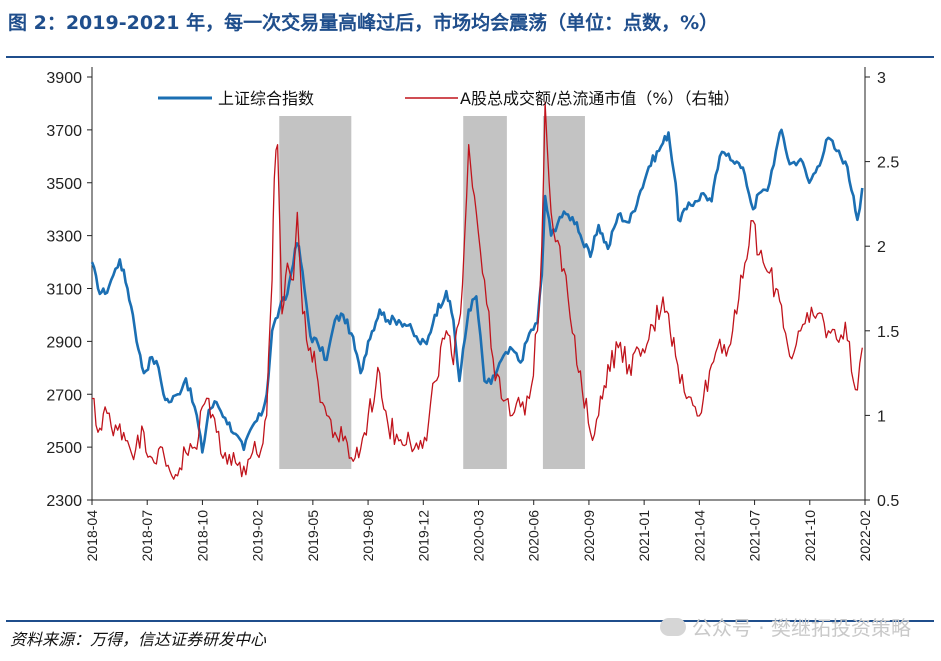 This screenshot has height=661, width=941. What do you see at coordinates (865, 536) in the screenshot?
I see `x-tick-label: 2022-02` at bounding box center [865, 536].